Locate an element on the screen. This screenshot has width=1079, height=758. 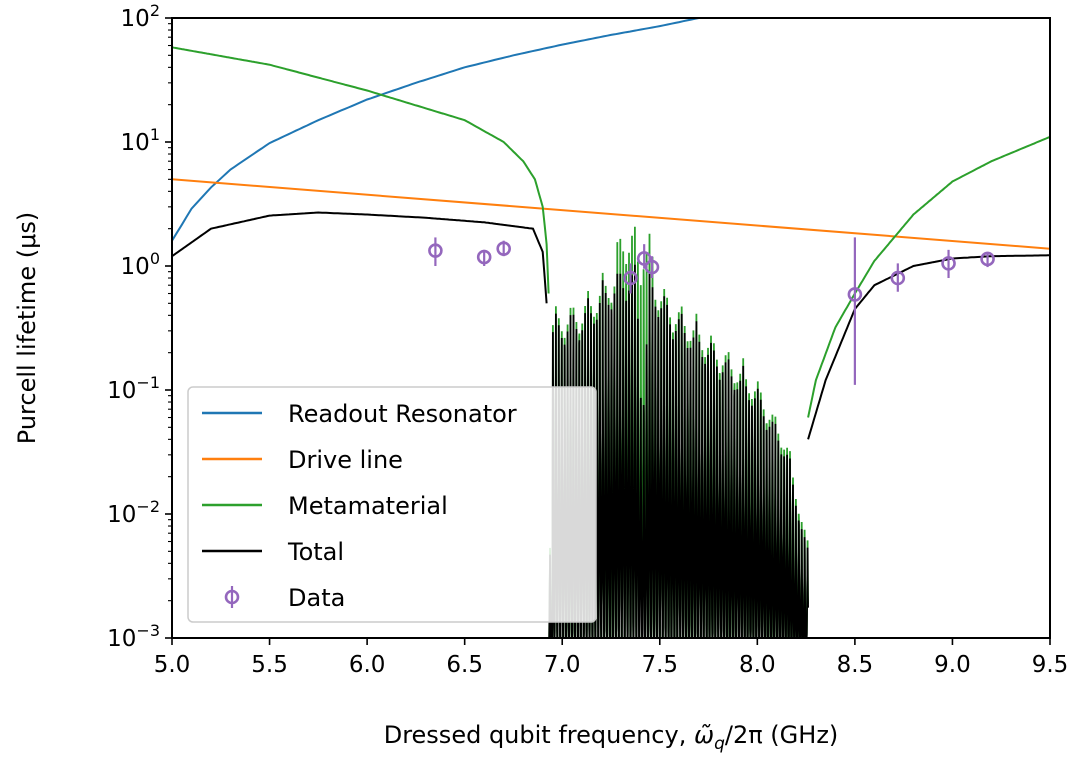
legend-label-drive-line: Drive line is located at coordinates (345, 460).